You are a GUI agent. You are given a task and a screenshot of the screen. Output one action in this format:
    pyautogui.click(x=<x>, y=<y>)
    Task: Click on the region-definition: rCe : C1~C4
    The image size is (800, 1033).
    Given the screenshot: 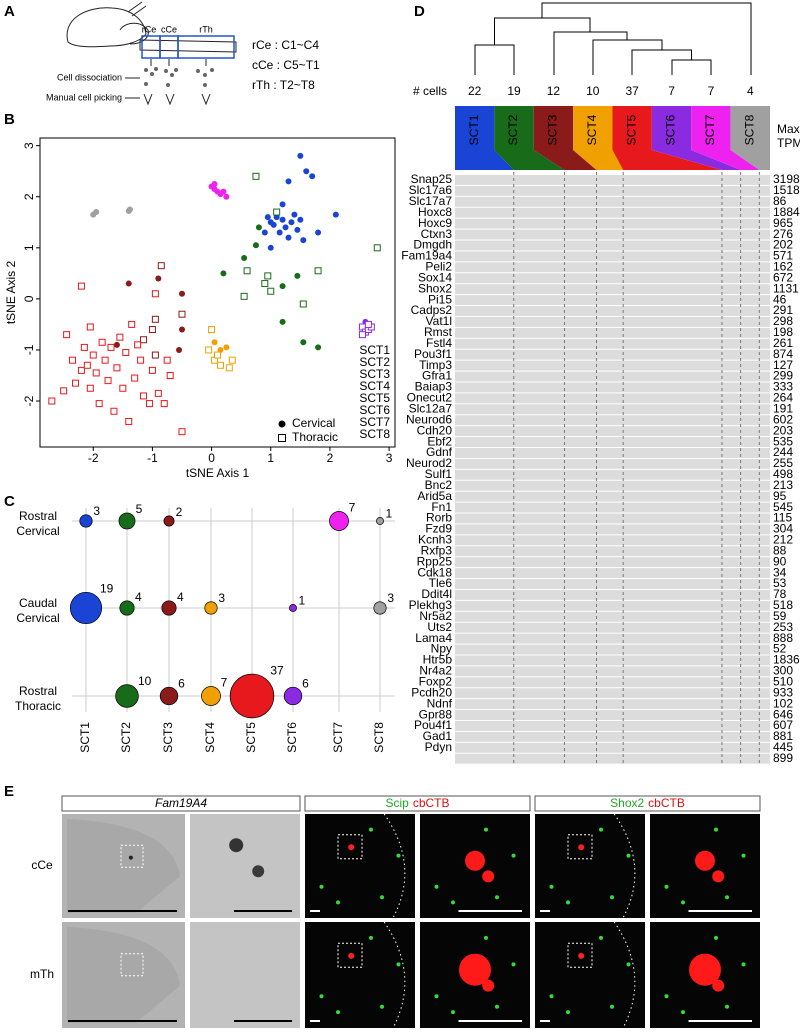 What is the action you would take?
    pyautogui.click(x=285, y=45)
    